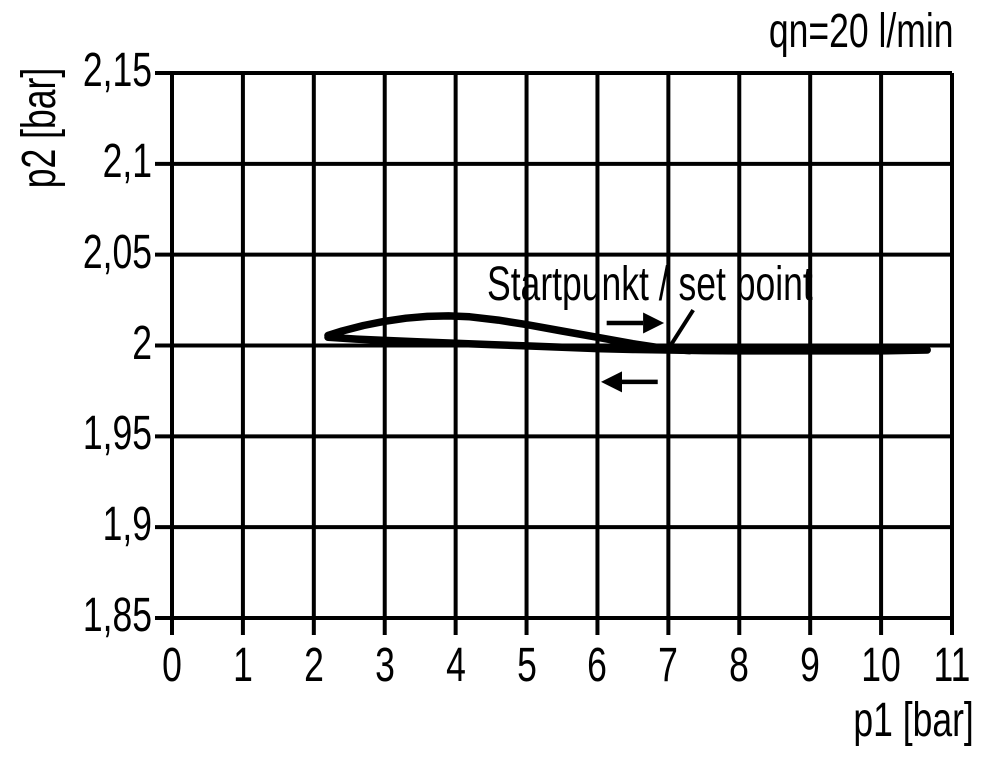 The height and width of the screenshot is (764, 1000). Describe the element at coordinates (860, 31) in the screenshot. I see `flow-rate-annotation: qn=20 l/min` at that location.